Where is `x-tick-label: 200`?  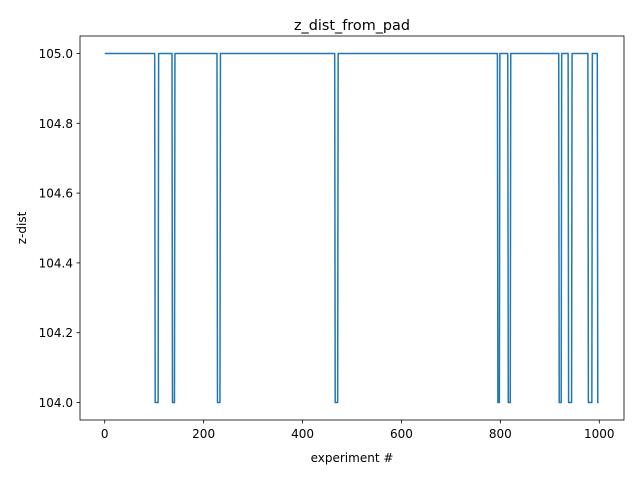
x-tick-label: 200 is located at coordinates (203, 434).